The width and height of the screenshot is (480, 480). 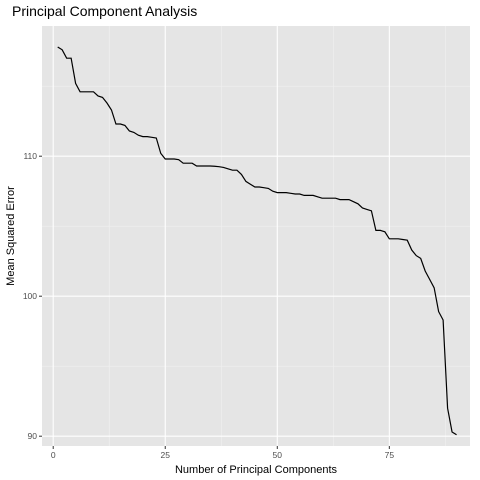 What do you see at coordinates (11, 236) in the screenshot?
I see `y-axis-title: Mean Squared Error` at bounding box center [11, 236].